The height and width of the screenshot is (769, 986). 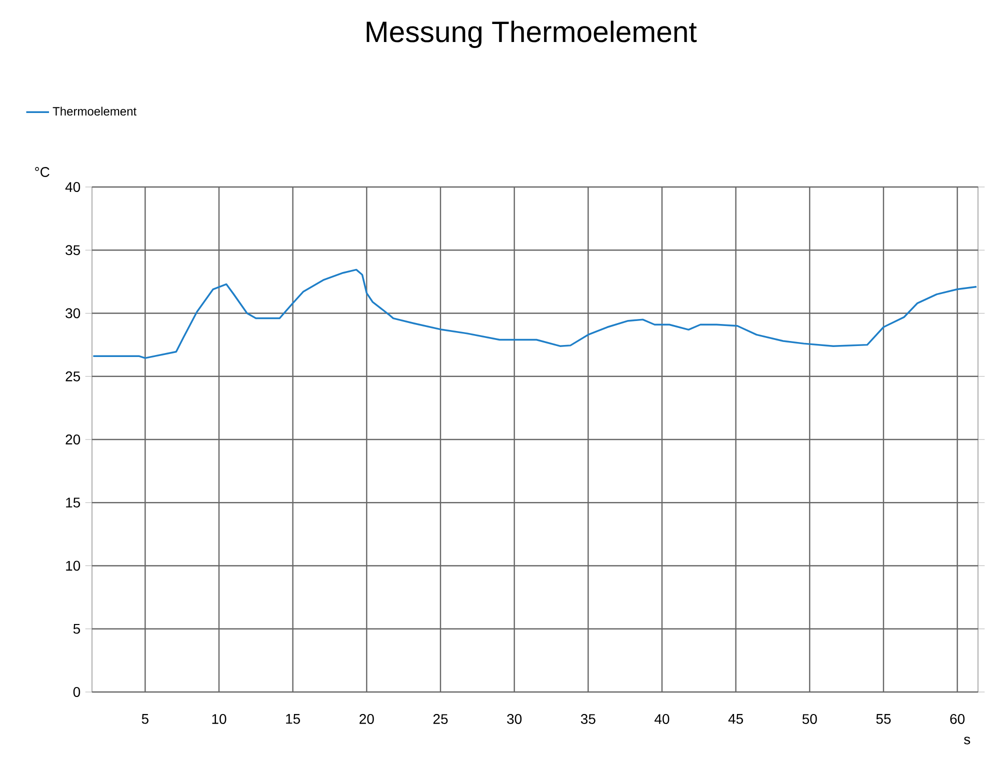 What do you see at coordinates (73, 565) in the screenshot?
I see `y-tick-label: 10` at bounding box center [73, 565].